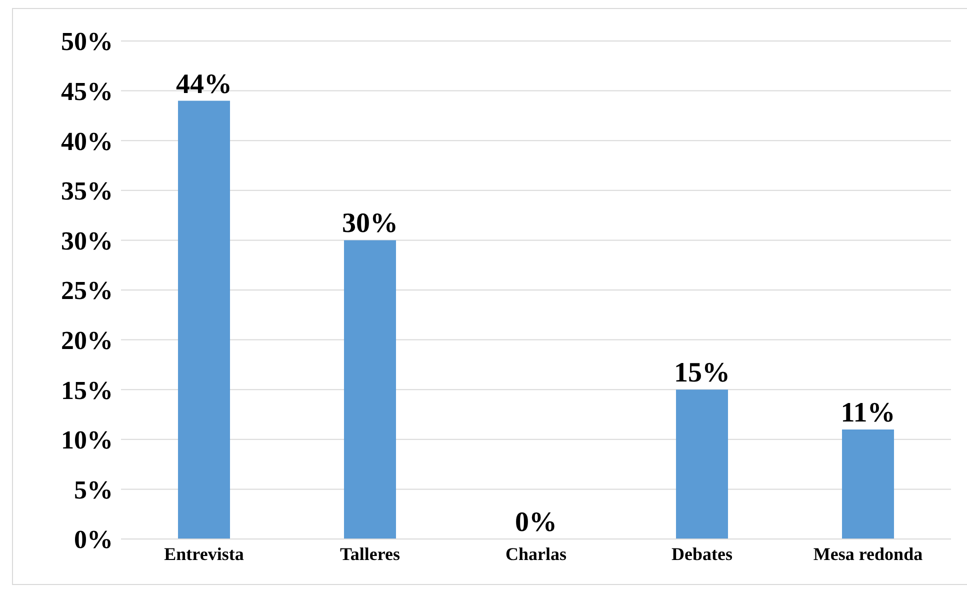 This screenshot has width=967, height=591. What do you see at coordinates (204, 84) in the screenshot?
I see `data-label: 44%` at bounding box center [204, 84].